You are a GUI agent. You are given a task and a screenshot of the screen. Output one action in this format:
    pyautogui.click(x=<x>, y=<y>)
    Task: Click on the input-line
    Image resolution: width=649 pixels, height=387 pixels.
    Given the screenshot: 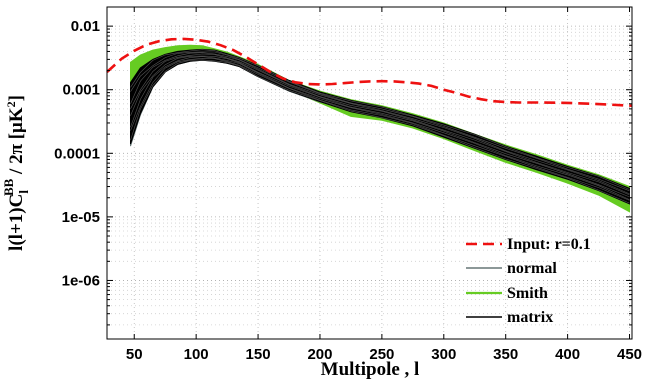 What is the action you would take?
    pyautogui.click(x=369, y=72)
    